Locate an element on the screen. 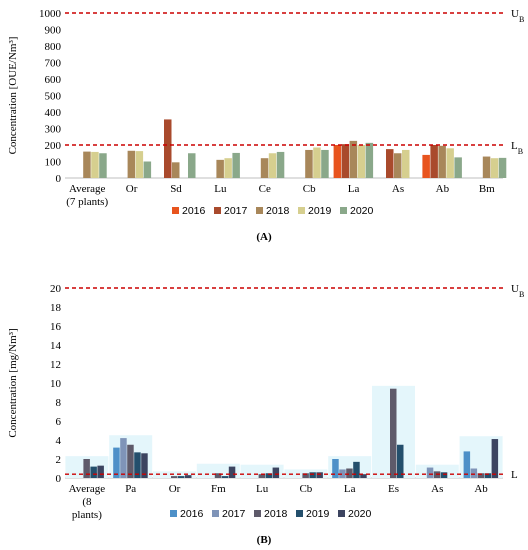 Image resolution: width=528 pixels, height=550 pixels. y-tick-label: 6 is located at coordinates (59, 422).